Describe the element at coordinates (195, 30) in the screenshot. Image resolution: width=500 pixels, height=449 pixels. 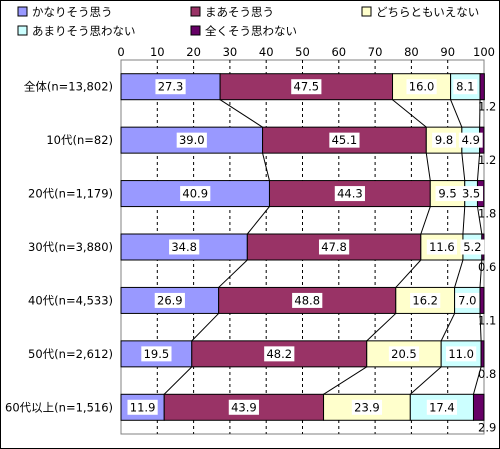
I see `legend-swatch-mattaku` at that location.